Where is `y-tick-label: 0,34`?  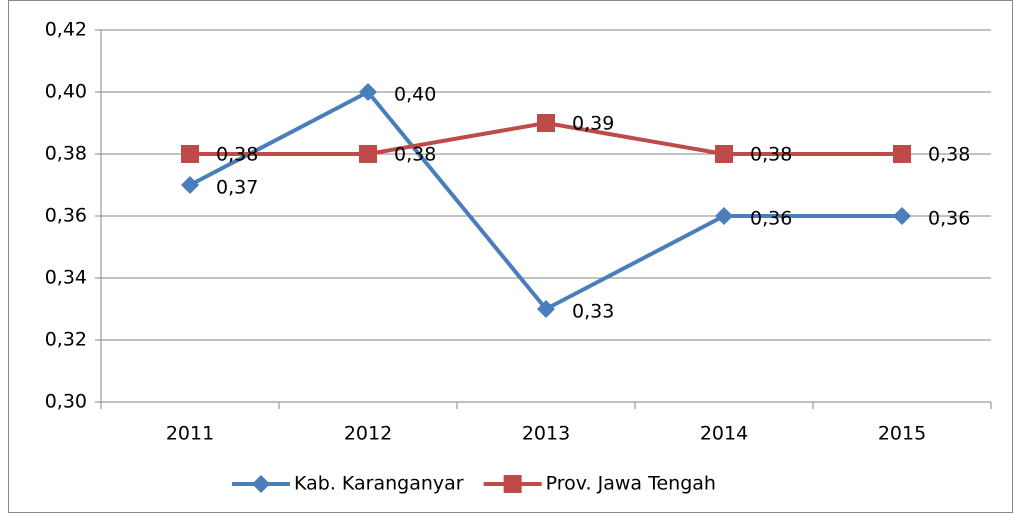
y-tick-label: 0,34 is located at coordinates (66, 278).